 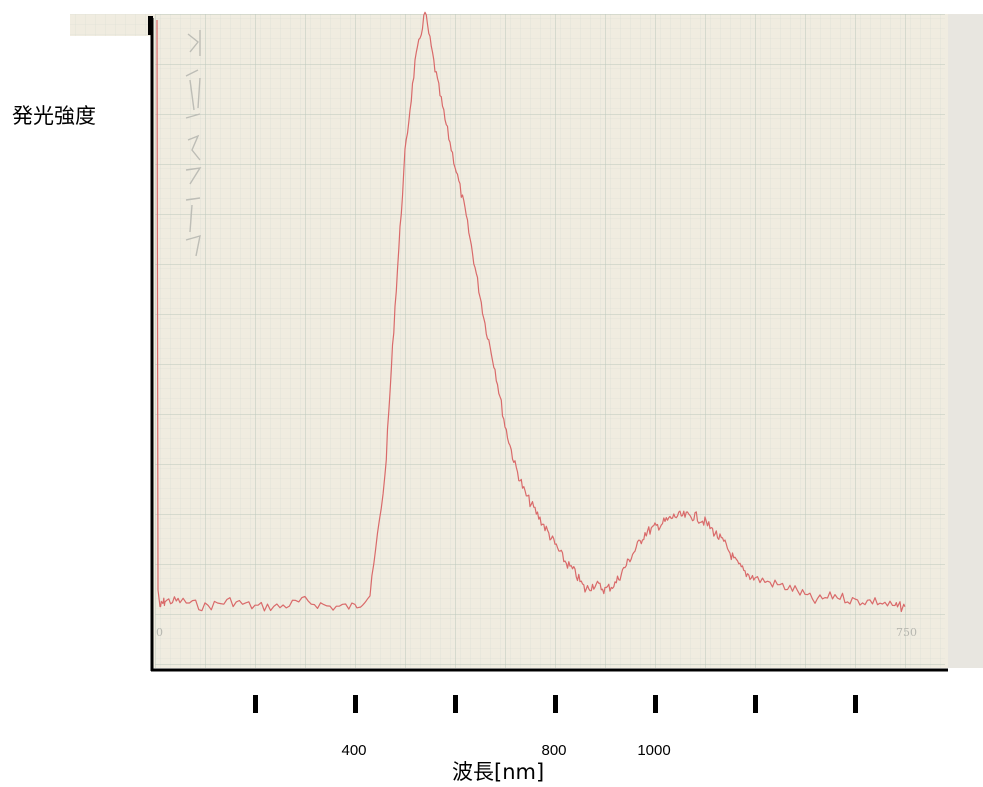 What do you see at coordinates (553, 750) in the screenshot?
I see `x-tick-label: 800` at bounding box center [553, 750].